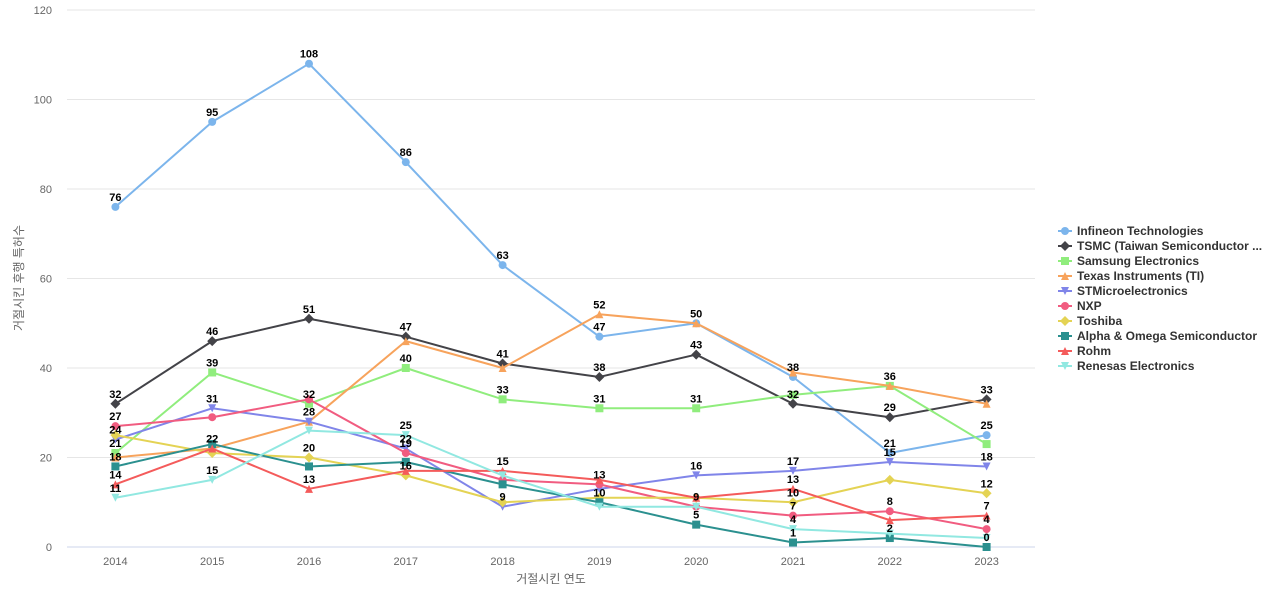 The width and height of the screenshot is (1280, 600). What do you see at coordinates (793, 562) in the screenshot?
I see `x-tick-label: 2021` at bounding box center [793, 562].